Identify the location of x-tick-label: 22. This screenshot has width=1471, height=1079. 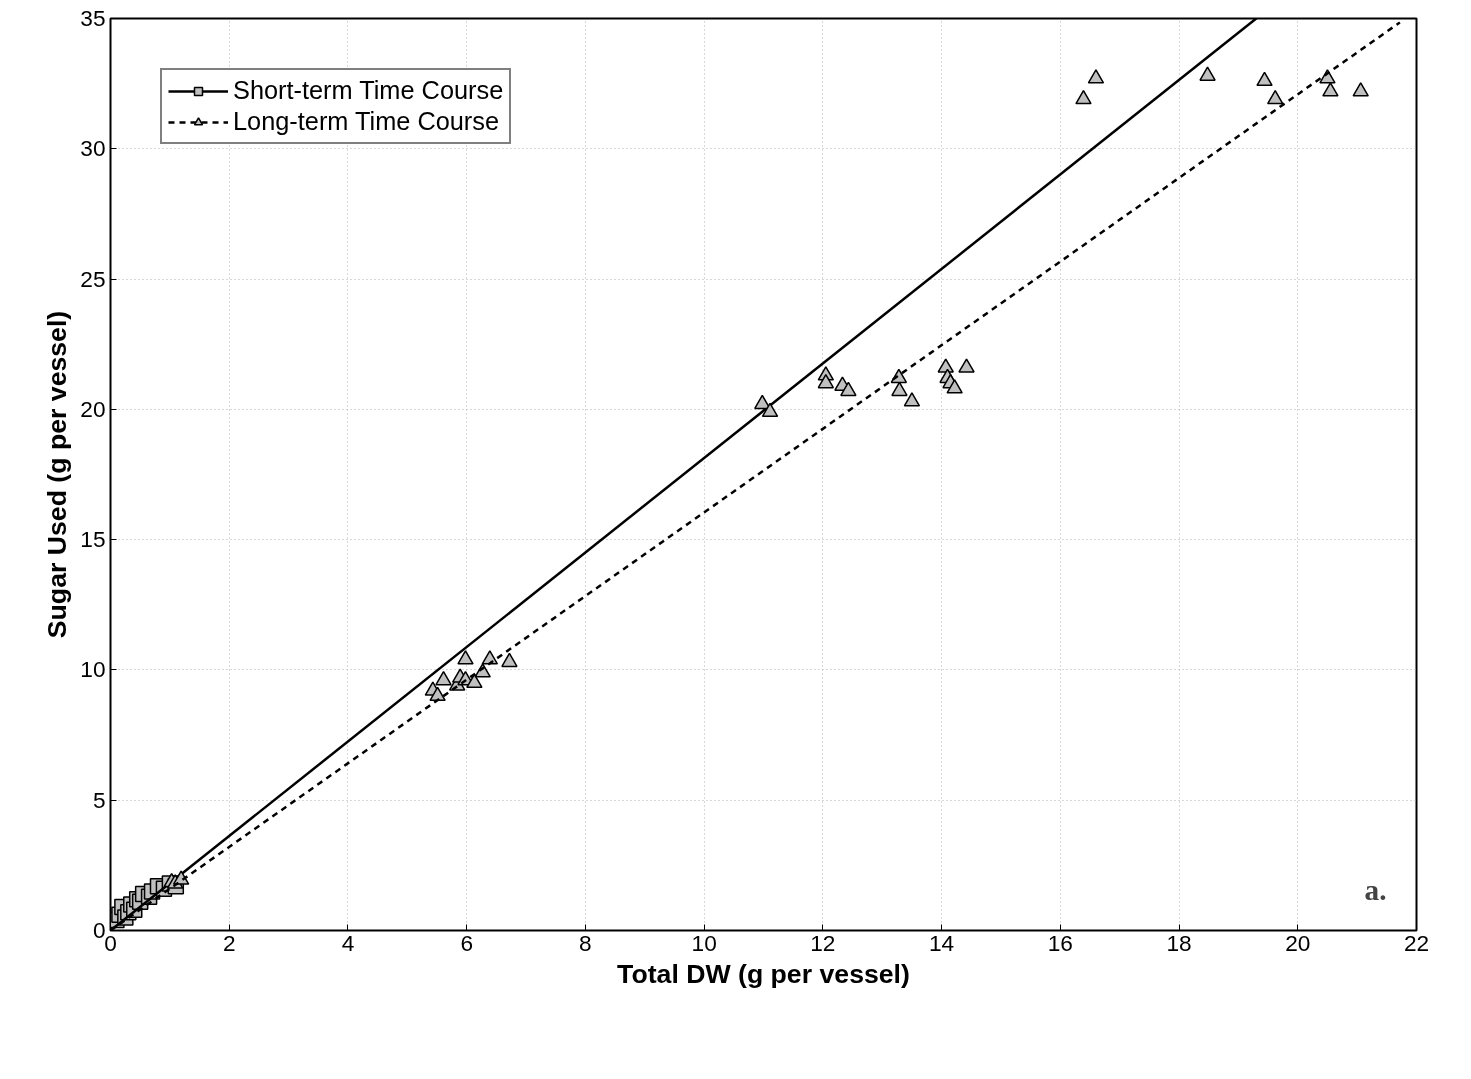
(1416, 942).